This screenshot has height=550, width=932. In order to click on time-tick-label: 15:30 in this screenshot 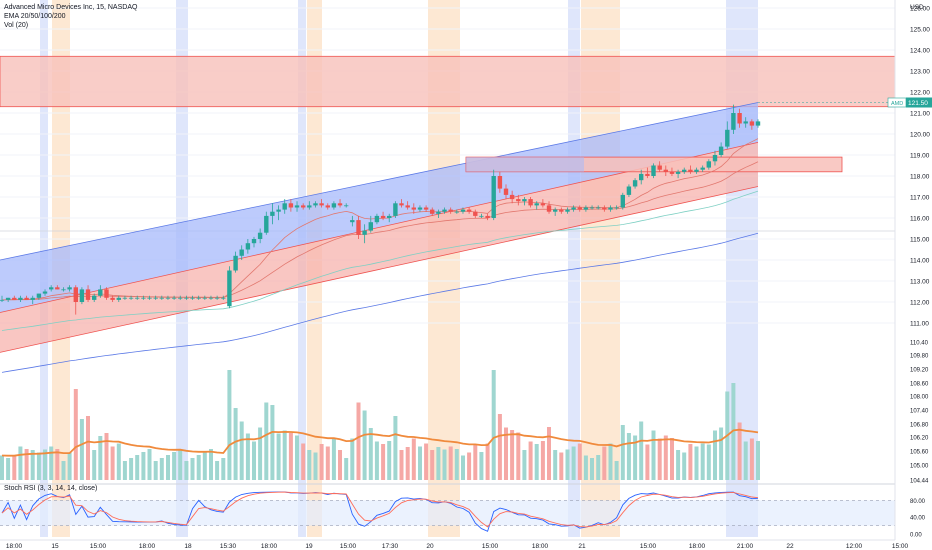, I will do `click(228, 546)`.